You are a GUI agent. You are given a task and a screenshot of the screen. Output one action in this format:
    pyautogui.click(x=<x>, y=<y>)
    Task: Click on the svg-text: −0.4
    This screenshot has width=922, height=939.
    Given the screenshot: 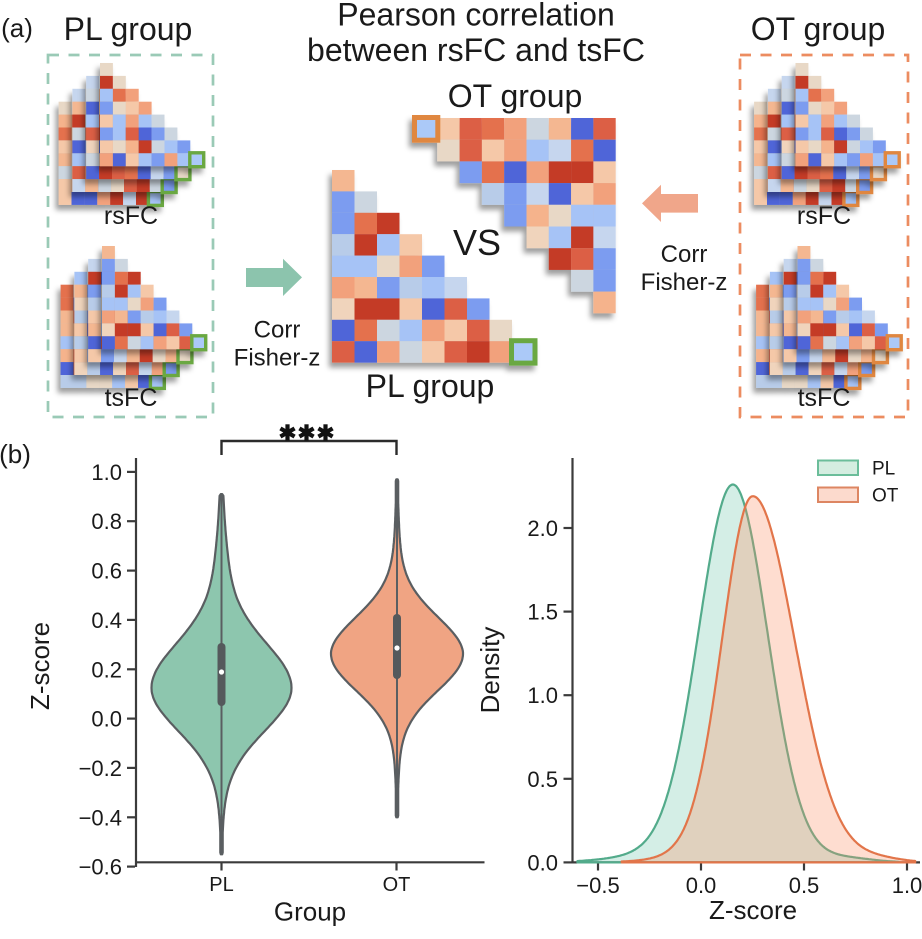 What is the action you would take?
    pyautogui.click(x=100, y=817)
    